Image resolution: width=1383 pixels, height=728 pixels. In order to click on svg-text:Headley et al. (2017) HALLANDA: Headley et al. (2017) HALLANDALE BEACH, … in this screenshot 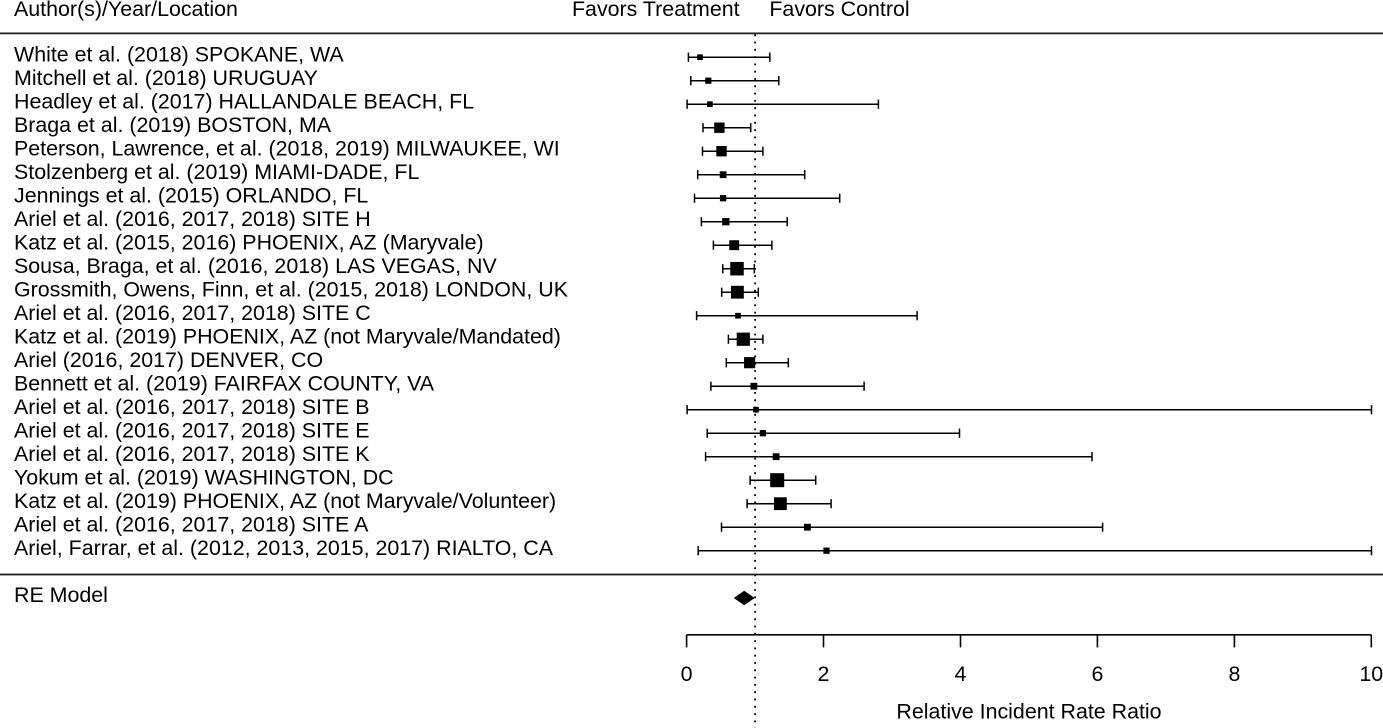, I will do `click(244, 102)`.